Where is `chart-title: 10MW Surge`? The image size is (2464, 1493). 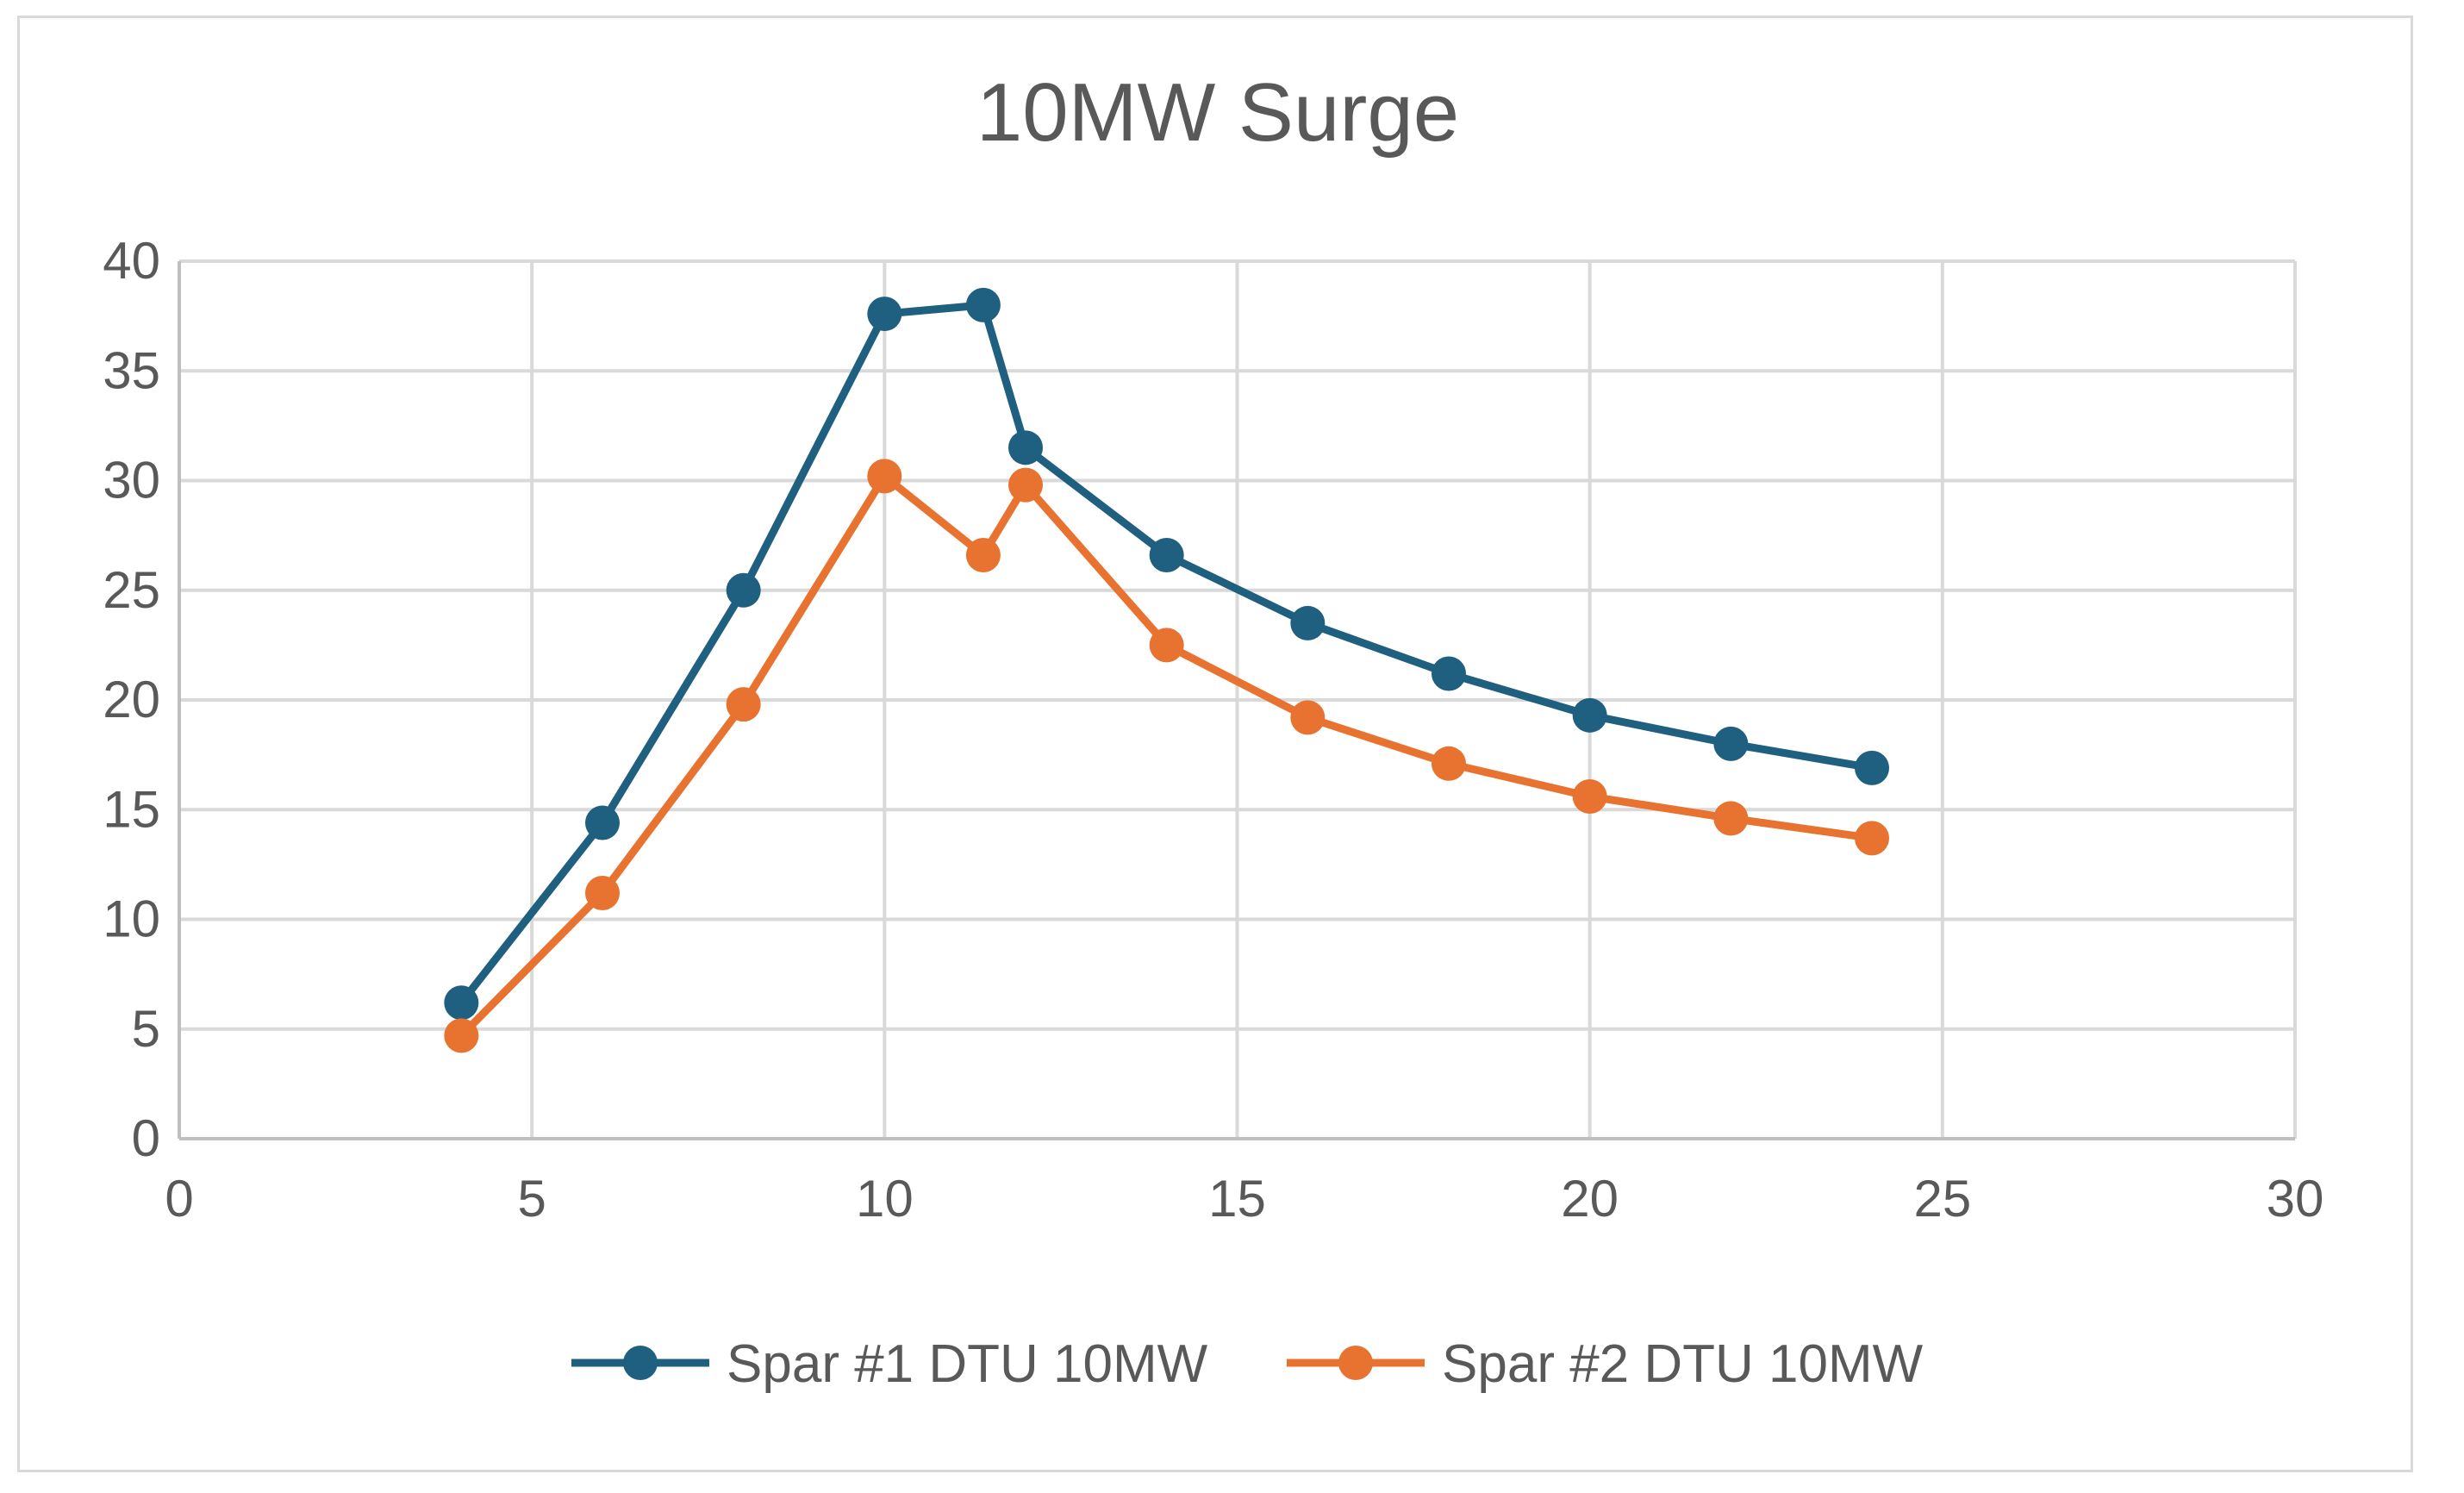 chart-title: 10MW Surge is located at coordinates (1217, 112).